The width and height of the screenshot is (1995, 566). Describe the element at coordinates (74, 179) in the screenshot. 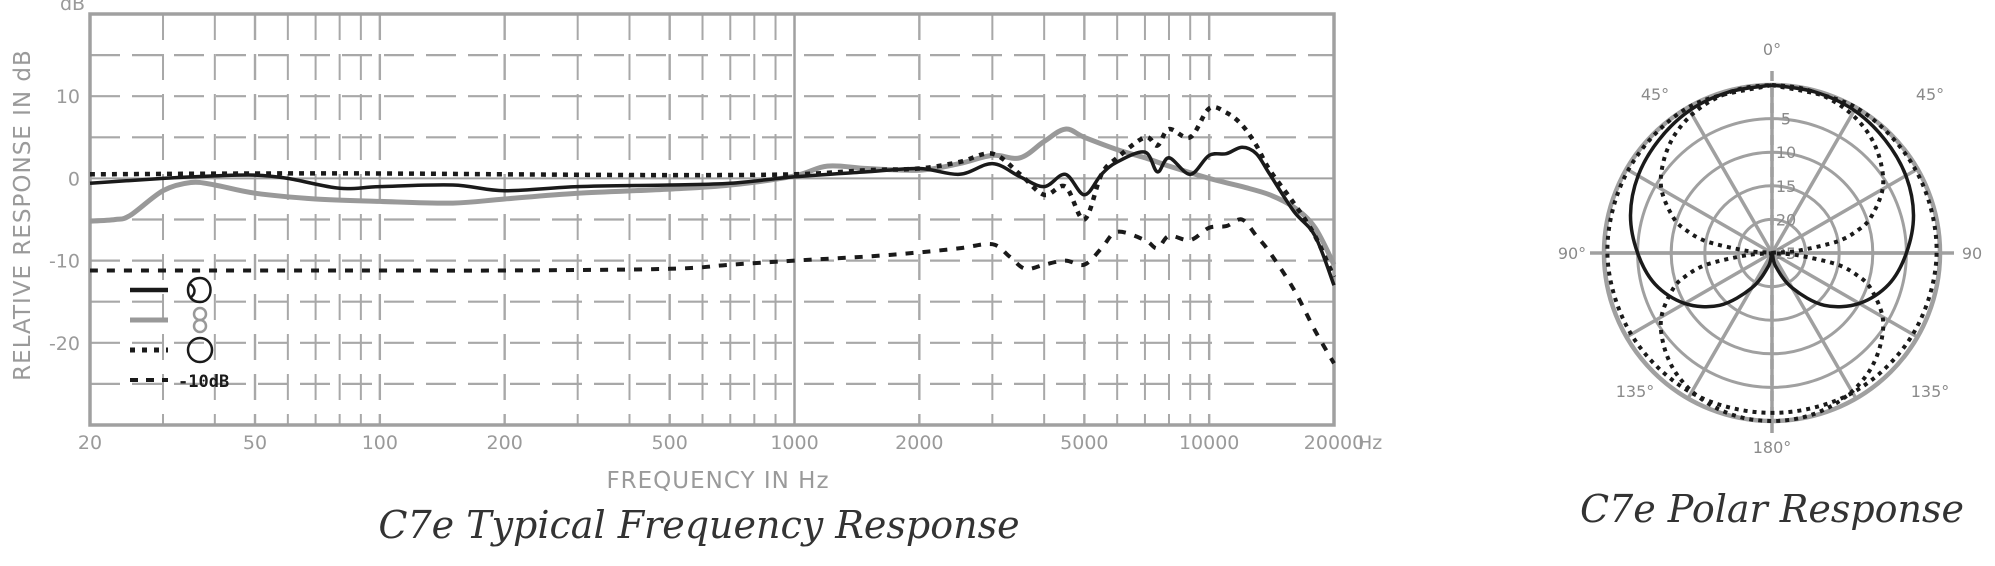

I see `y-tick-label: 0` at that location.